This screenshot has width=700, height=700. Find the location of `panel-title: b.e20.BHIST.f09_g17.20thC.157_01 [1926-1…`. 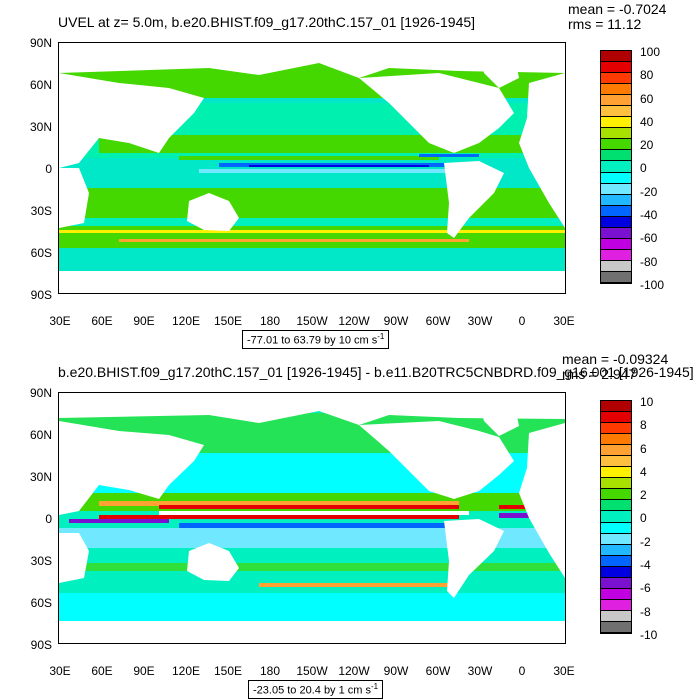

panel-title: b.e20.BHIST.f09_g17.20thC.157_01 [1926-1… is located at coordinates (376, 372).